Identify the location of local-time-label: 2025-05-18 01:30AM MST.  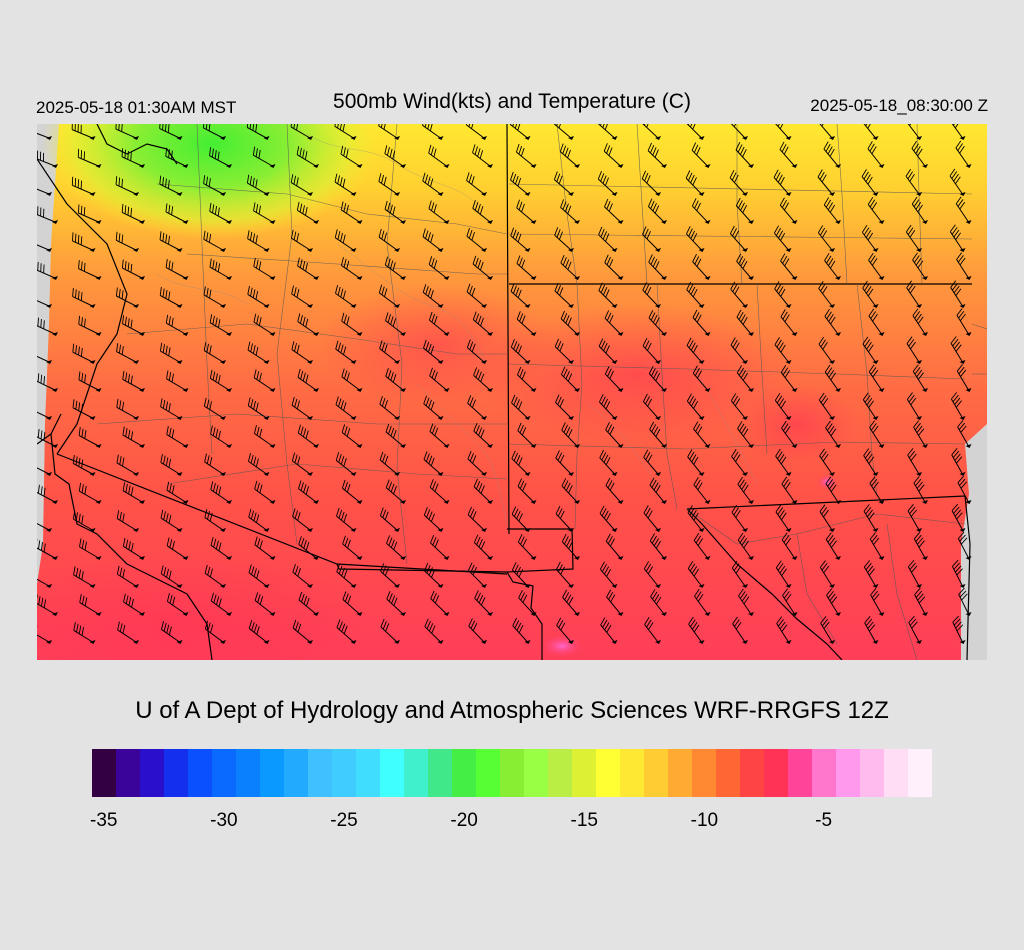
(136, 107).